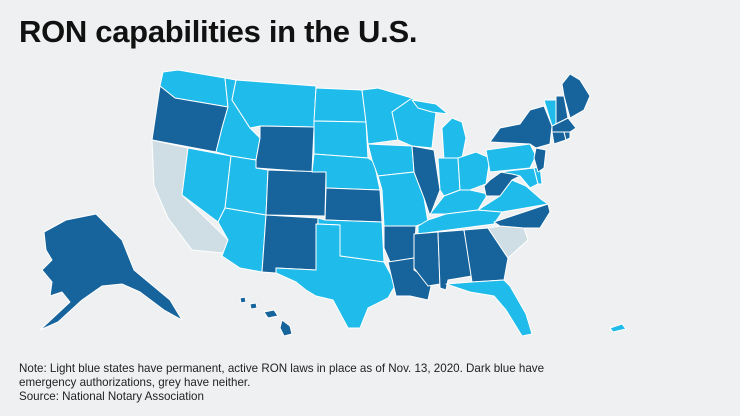  Describe the element at coordinates (111, 396) in the screenshot. I see `source-line: Source: National Notary Association` at that location.